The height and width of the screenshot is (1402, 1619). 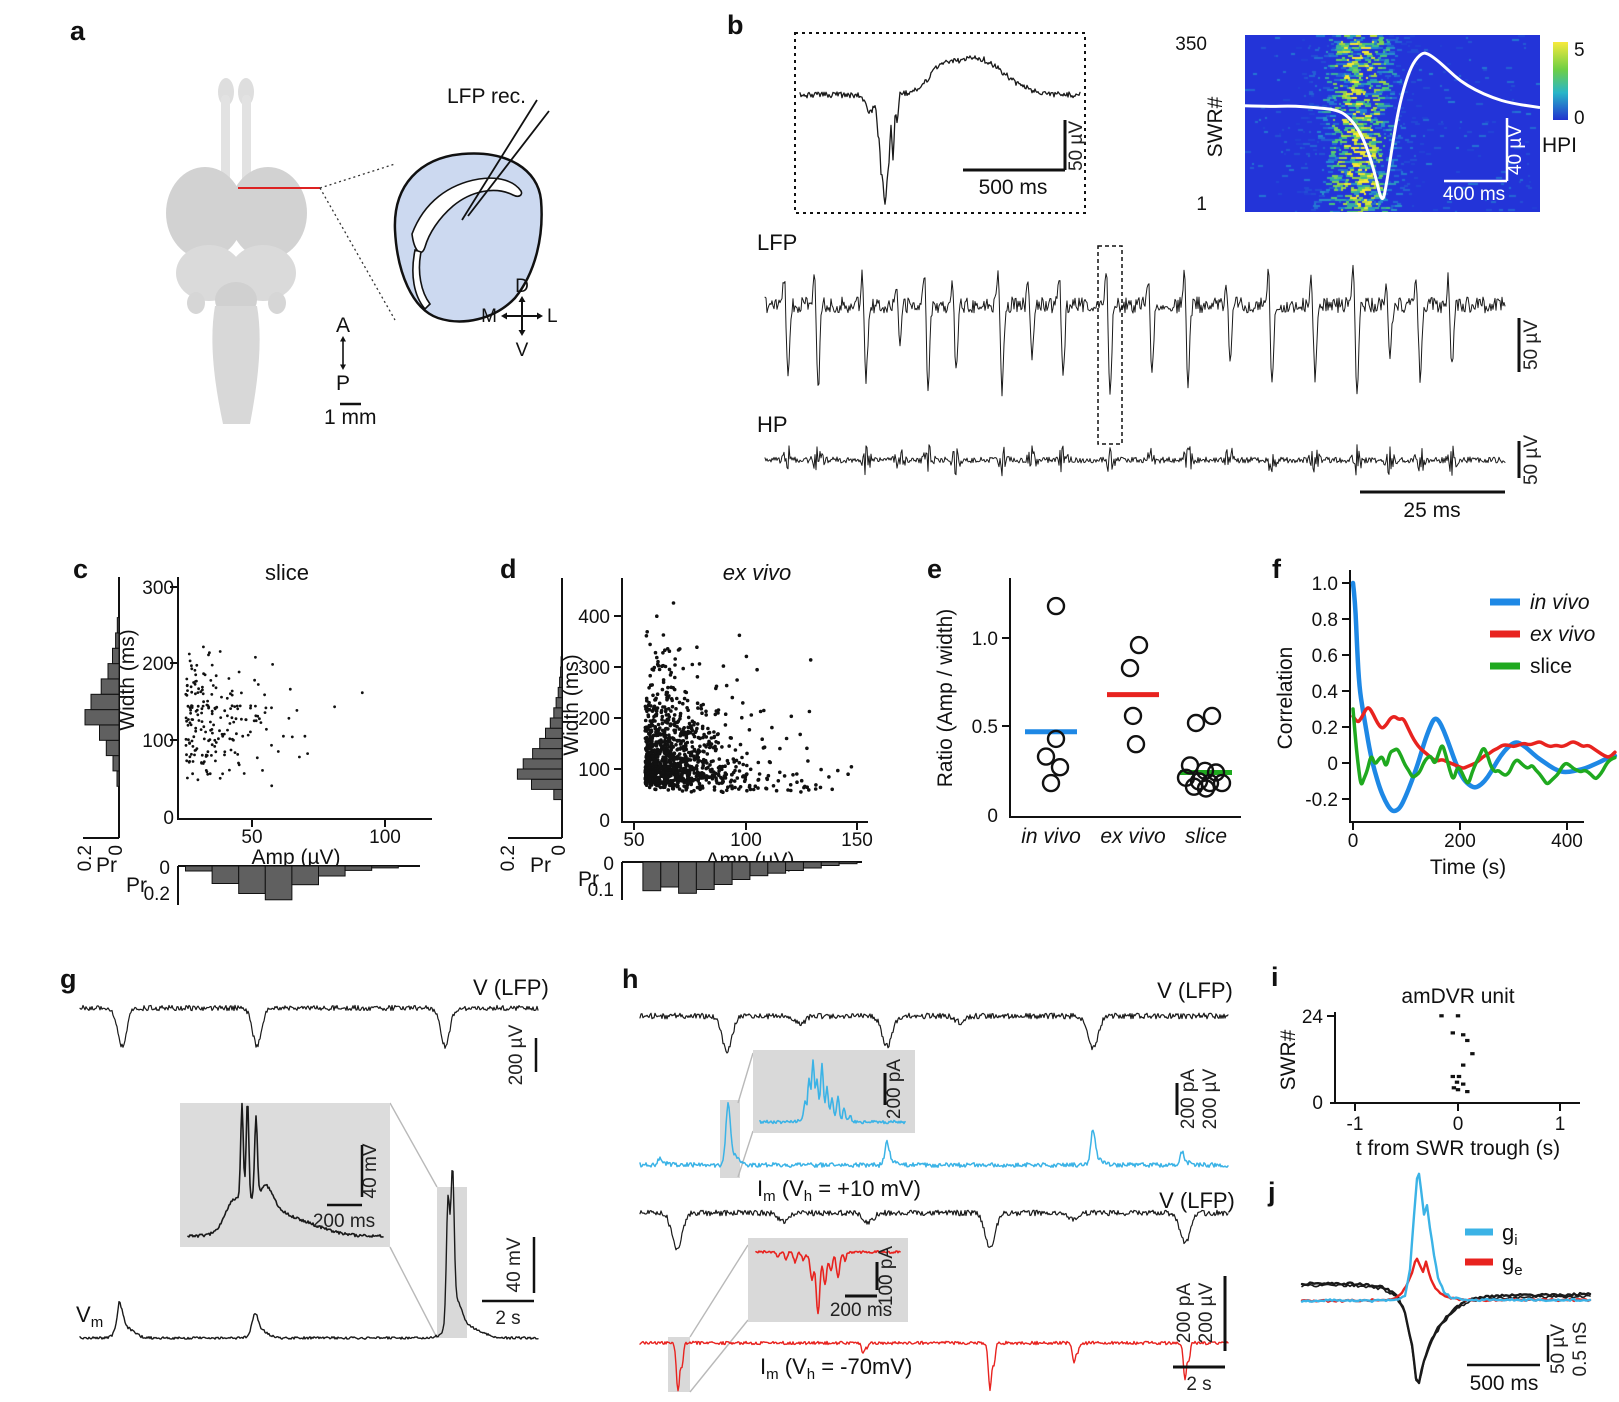 I want to click on e-group-invivo: in vivo, so click(x=1051, y=836).